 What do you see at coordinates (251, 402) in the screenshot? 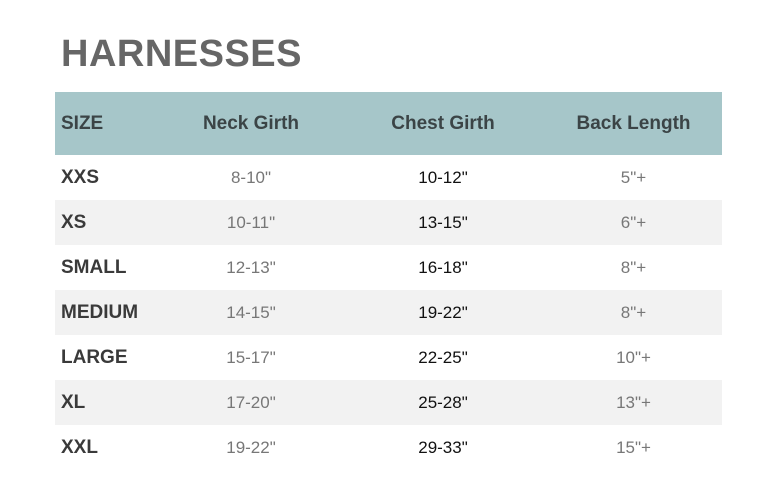
I see `neck-girth-cell: 17-20"` at bounding box center [251, 402].